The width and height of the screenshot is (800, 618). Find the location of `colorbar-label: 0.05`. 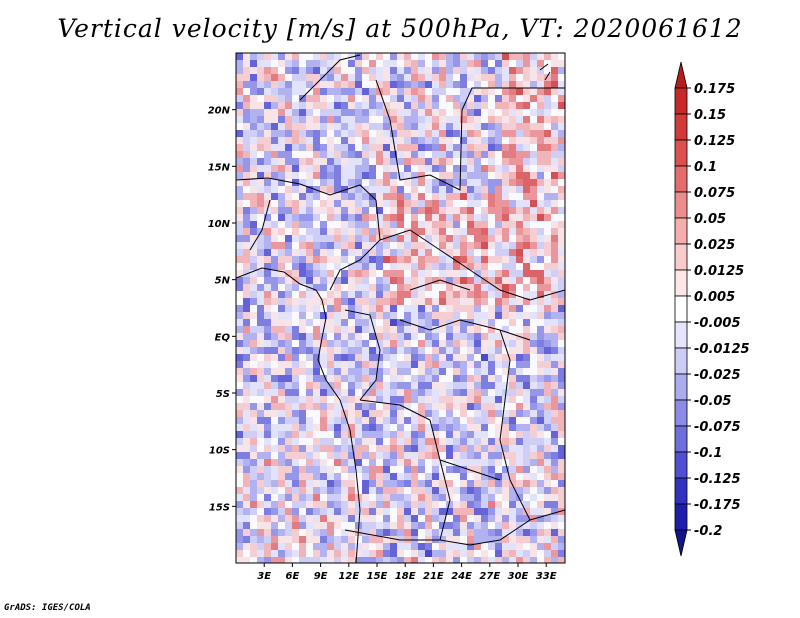

colorbar-label: 0.05 is located at coordinates (710, 219).